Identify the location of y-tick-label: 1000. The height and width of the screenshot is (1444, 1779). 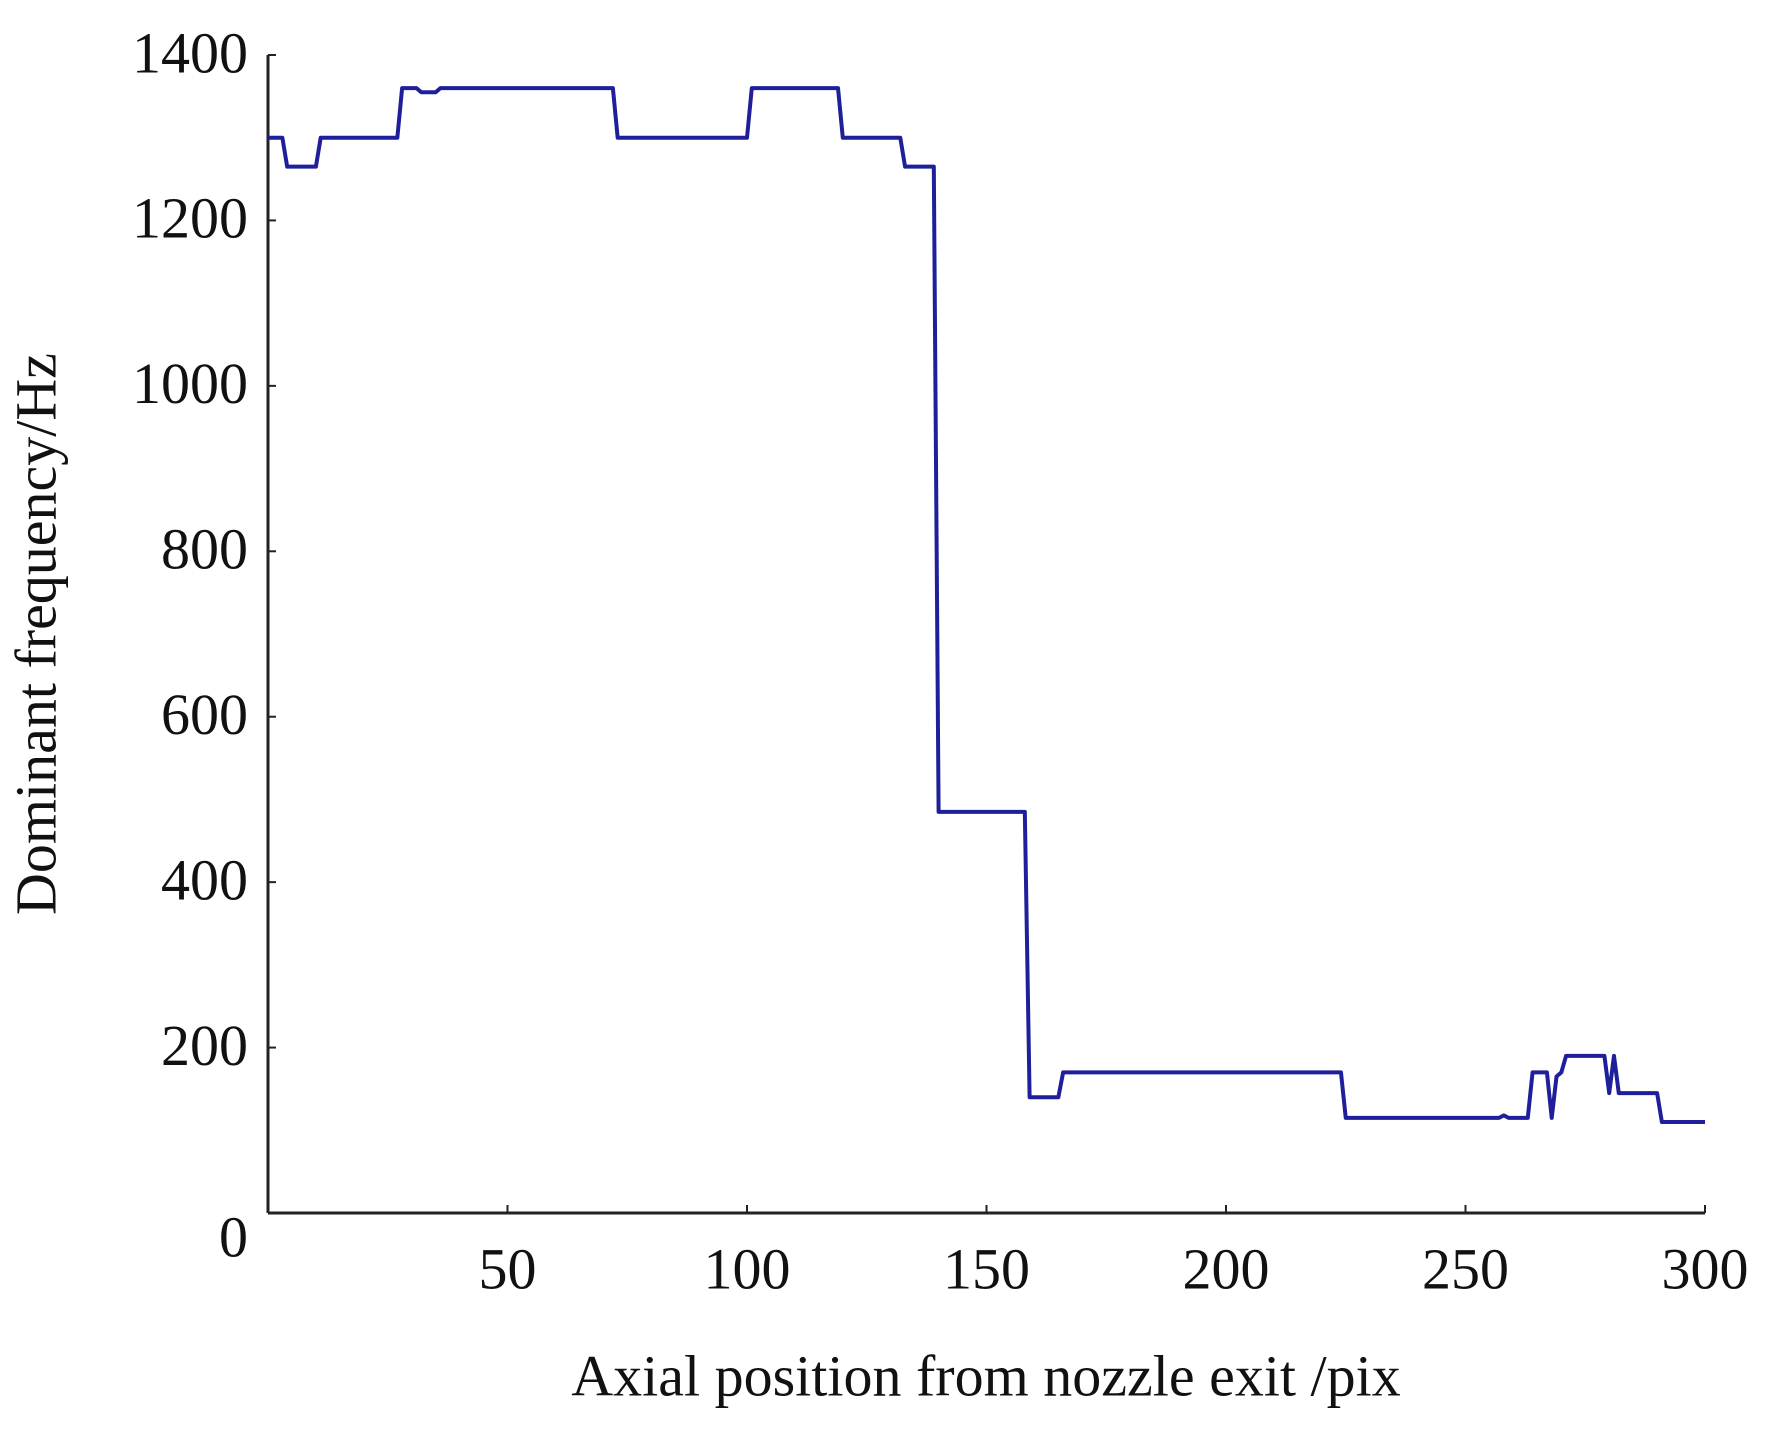
(190, 383).